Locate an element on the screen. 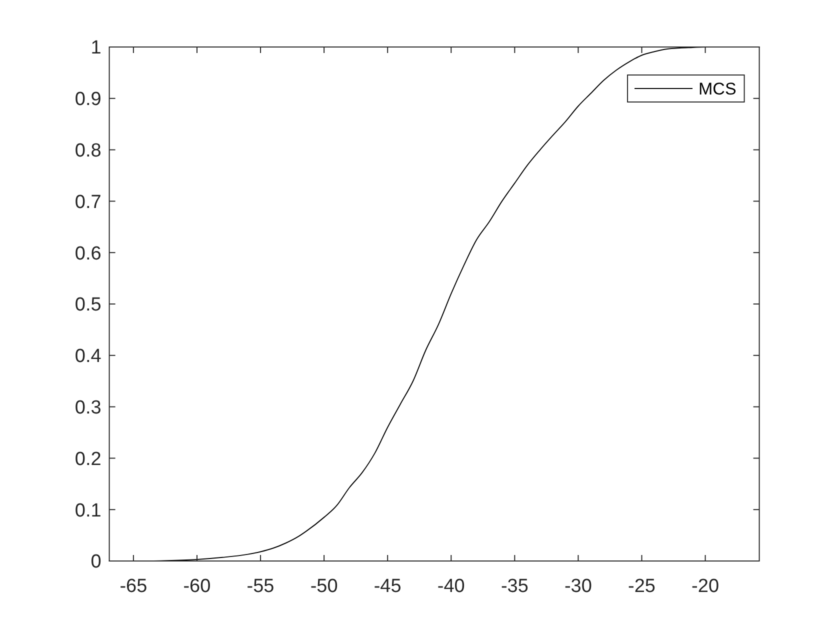 The image size is (840, 630). y-tick-label: 0.8 is located at coordinates (88, 151).